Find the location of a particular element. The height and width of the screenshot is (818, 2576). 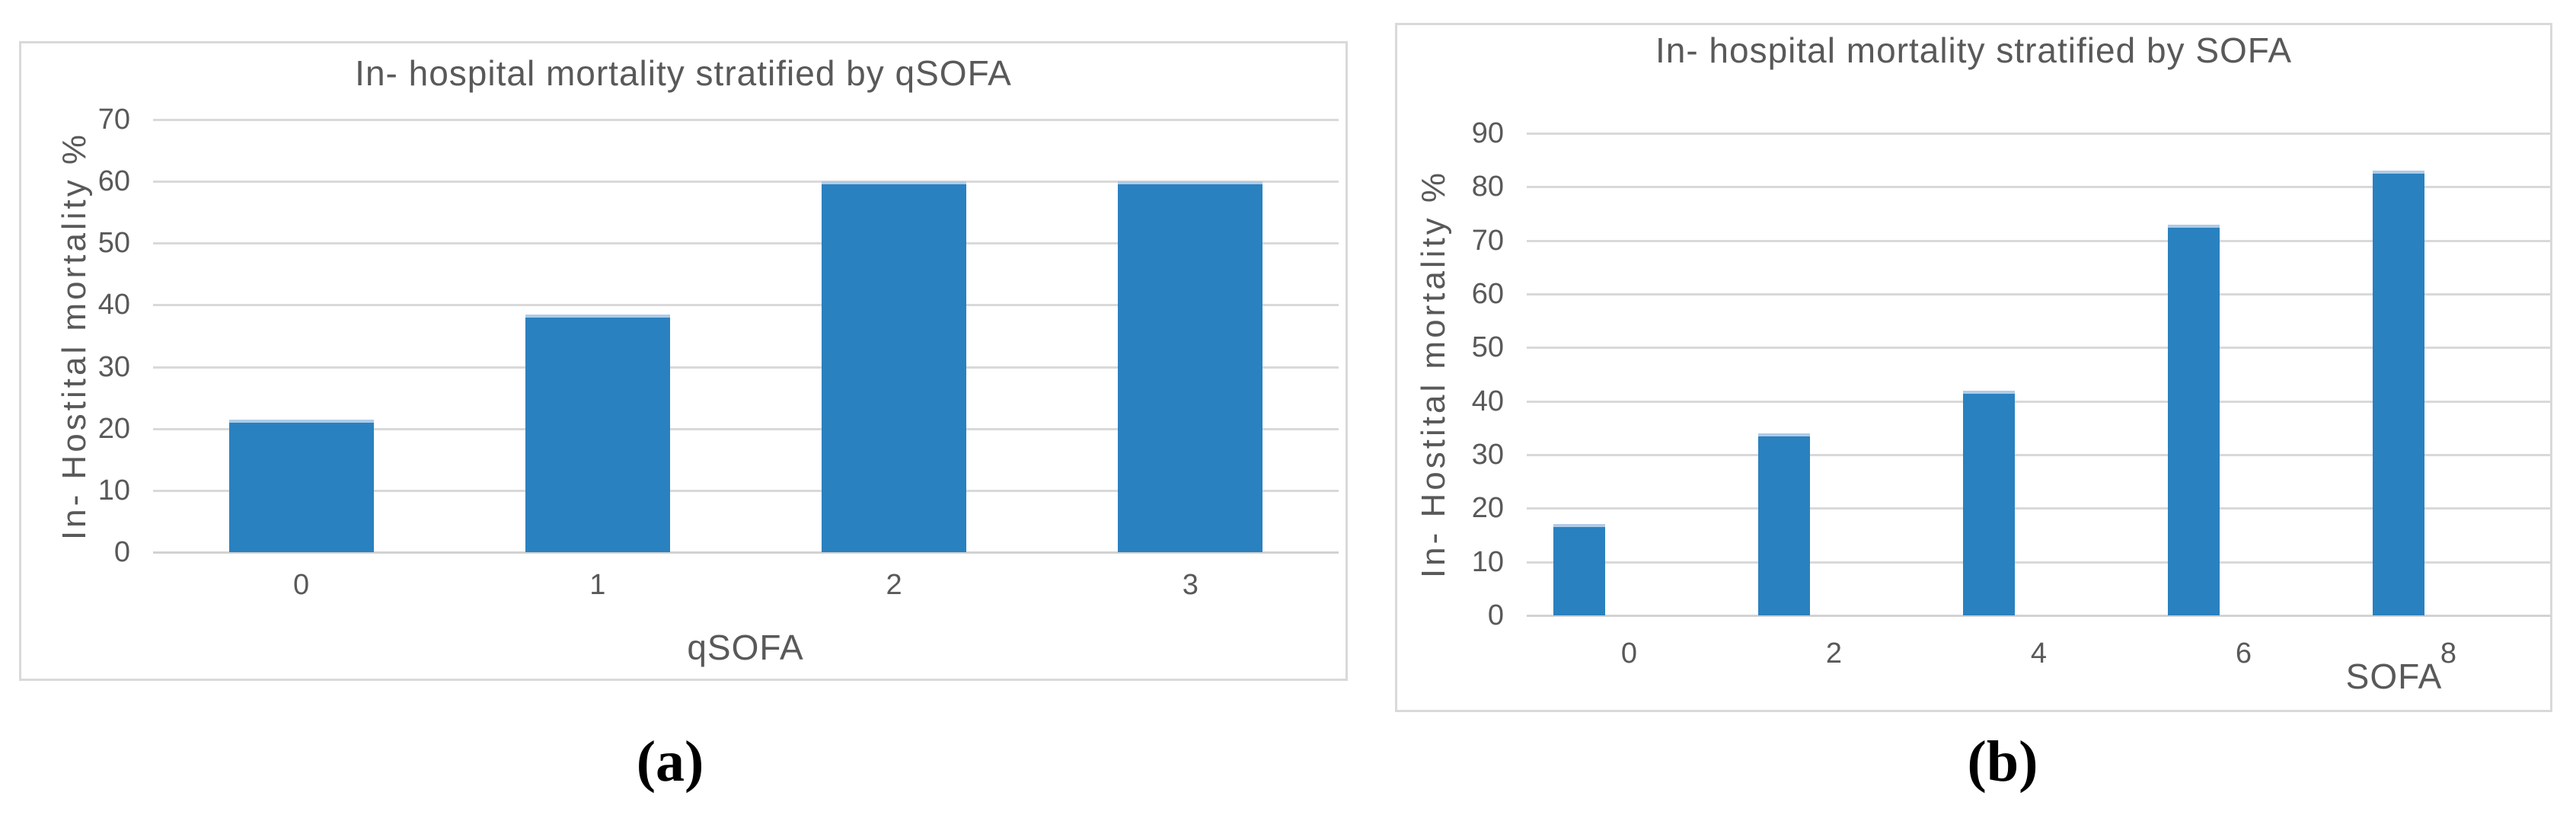

x-tick-label: 8 is located at coordinates (2448, 653).